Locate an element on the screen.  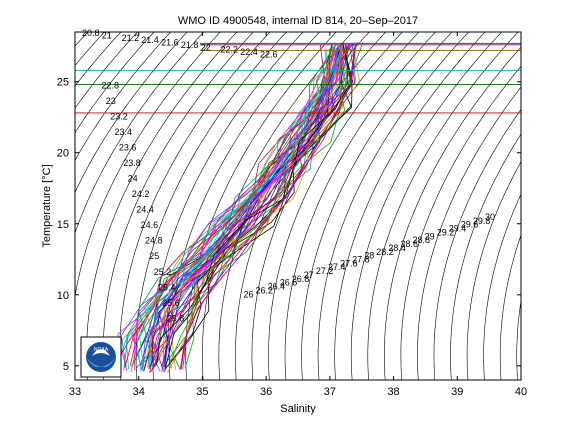
isopycnal-label: 22.8 is located at coordinates (111, 85).